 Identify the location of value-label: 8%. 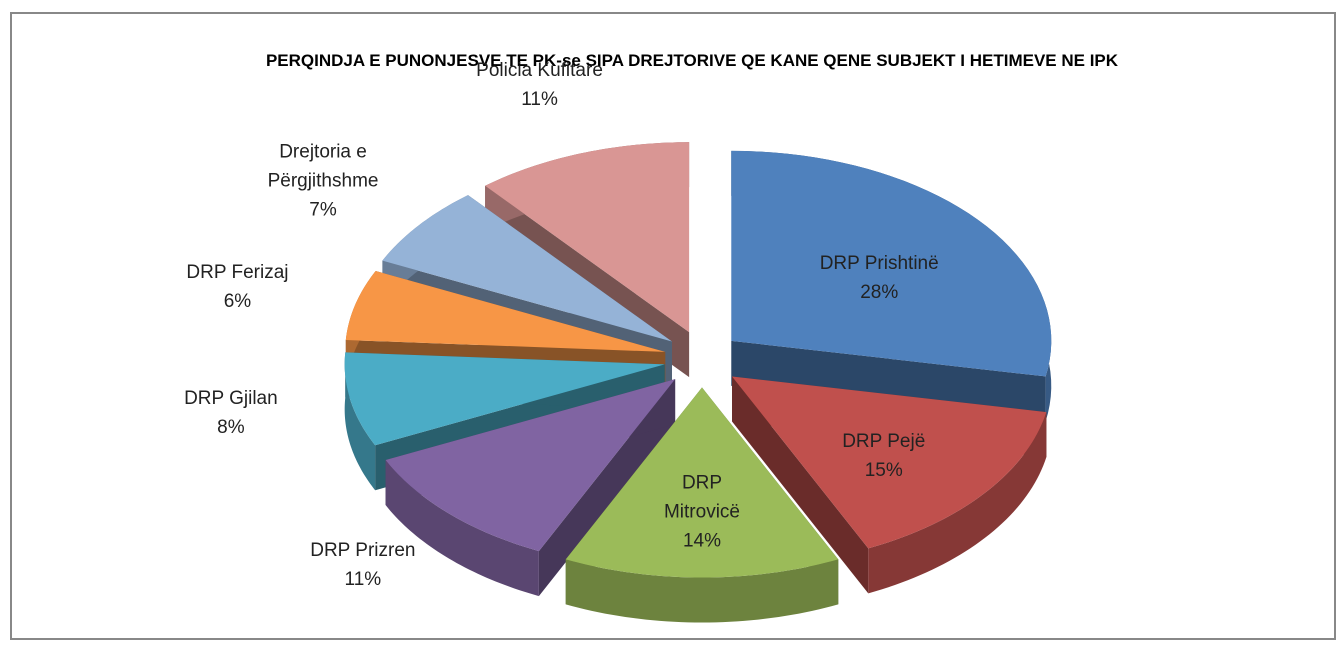
(231, 428).